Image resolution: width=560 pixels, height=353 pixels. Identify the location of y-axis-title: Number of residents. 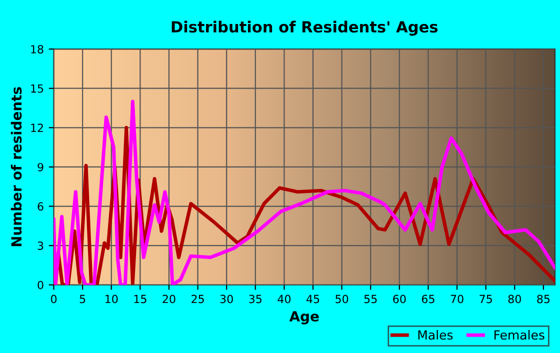
(16, 166).